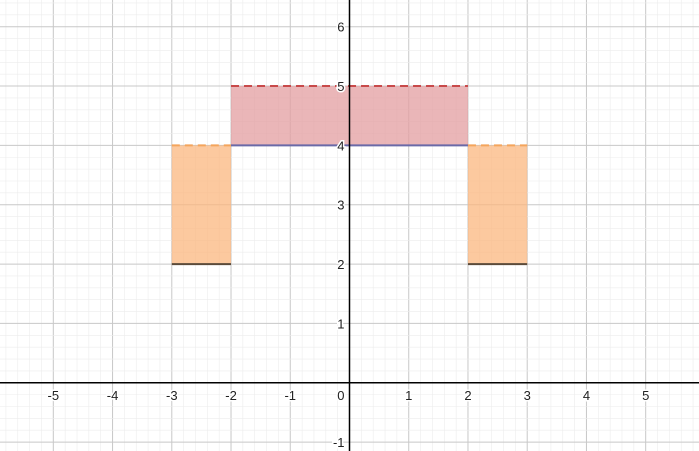  Describe the element at coordinates (340, 205) in the screenshot. I see `y-tick-label: 3` at that location.